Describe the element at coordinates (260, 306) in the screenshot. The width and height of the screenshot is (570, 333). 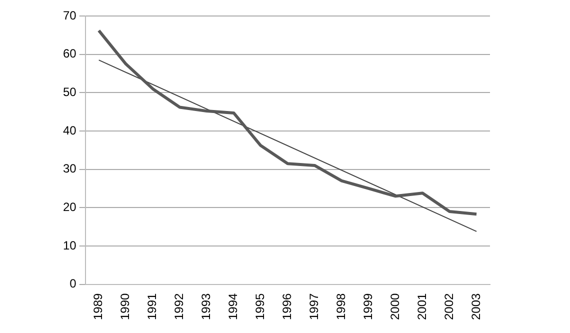
I see `x-tick-label: 1995` at that location.